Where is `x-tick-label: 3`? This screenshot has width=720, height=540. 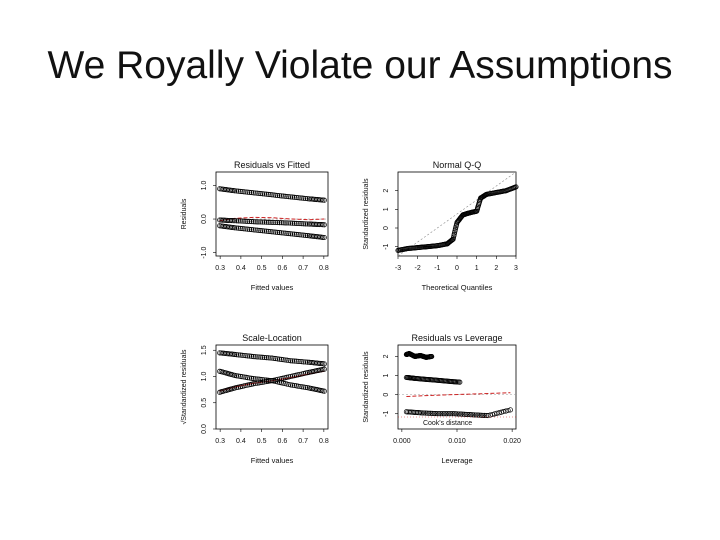 x-tick-label: 3 is located at coordinates (516, 268).